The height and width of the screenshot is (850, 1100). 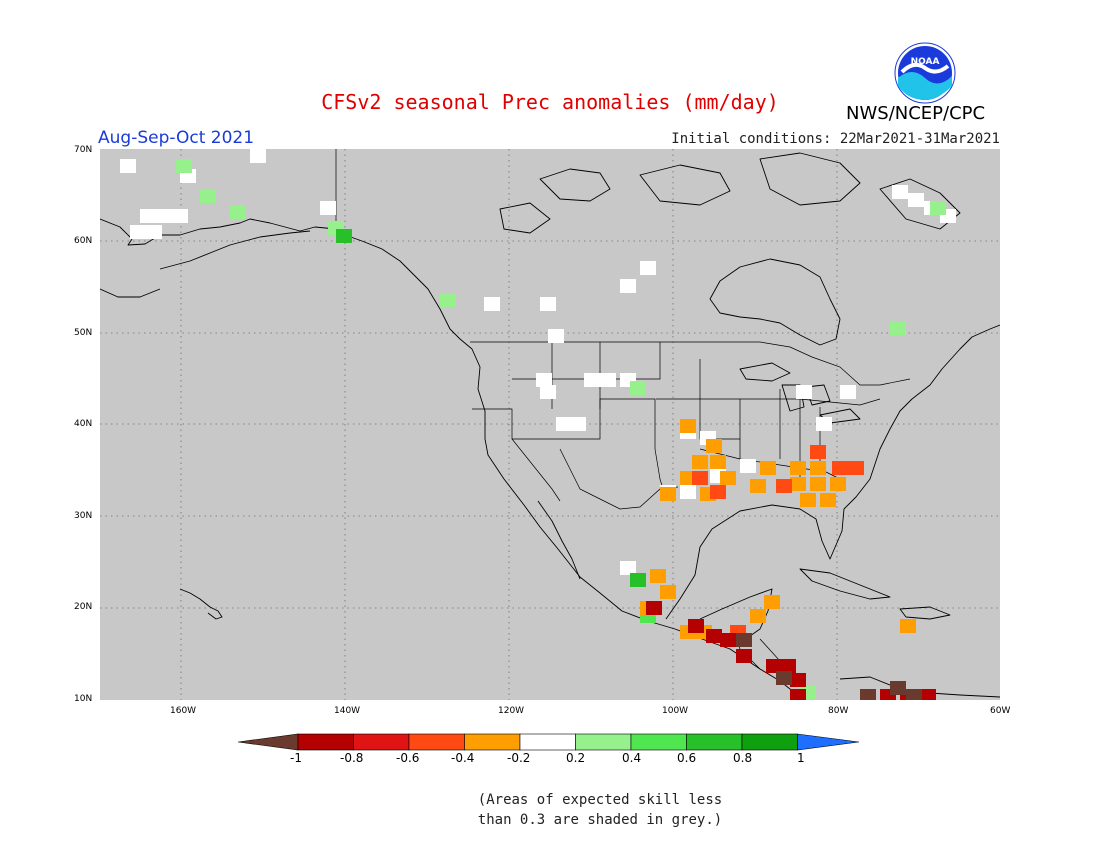 What do you see at coordinates (83, 424) in the screenshot?
I see `lat-label-40n: 40N` at bounding box center [83, 424].